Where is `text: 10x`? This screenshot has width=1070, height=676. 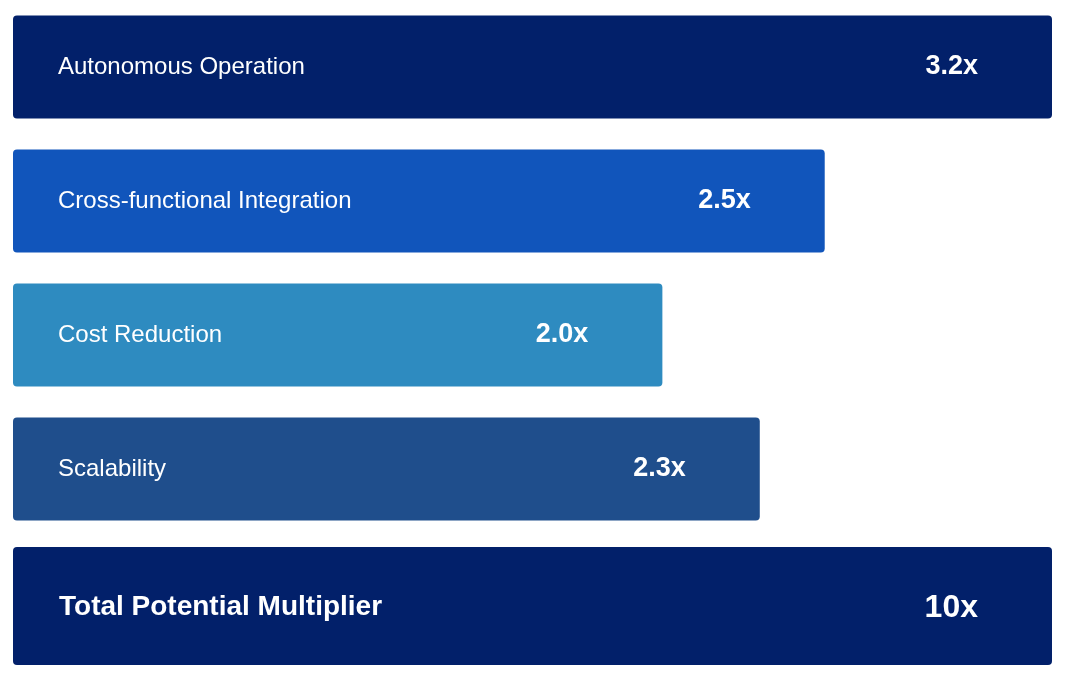 text: 10x is located at coordinates (951, 606).